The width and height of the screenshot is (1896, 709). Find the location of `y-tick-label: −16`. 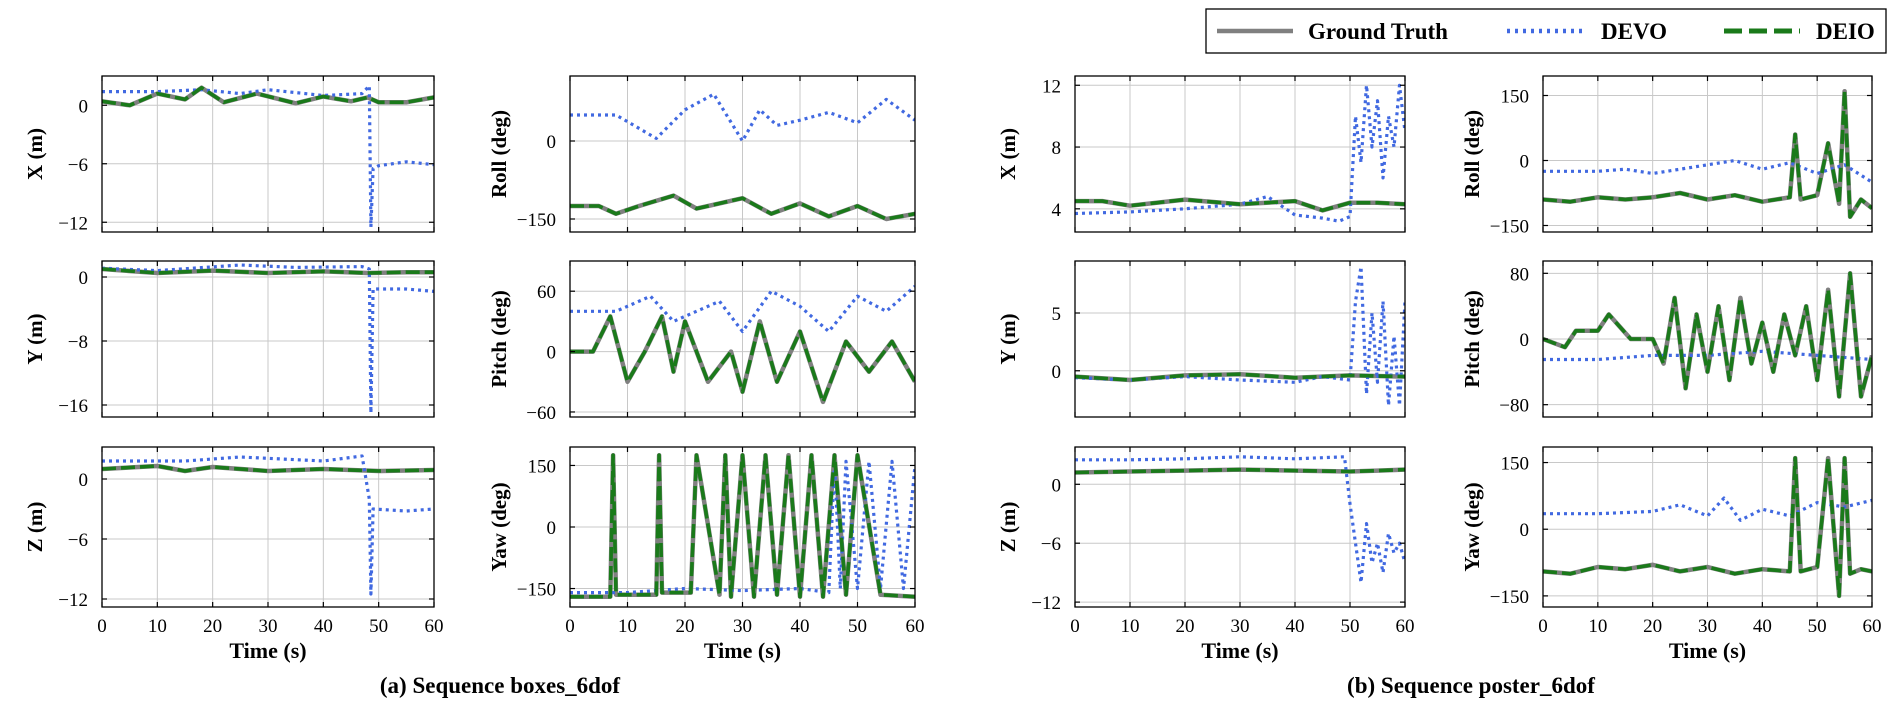

y-tick-label: −16 is located at coordinates (73, 406).